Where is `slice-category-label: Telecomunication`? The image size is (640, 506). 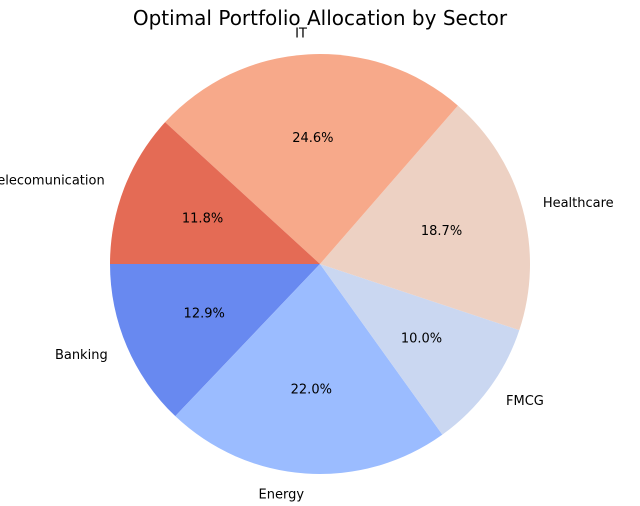 slice-category-label: Telecomunication is located at coordinates (52, 180).